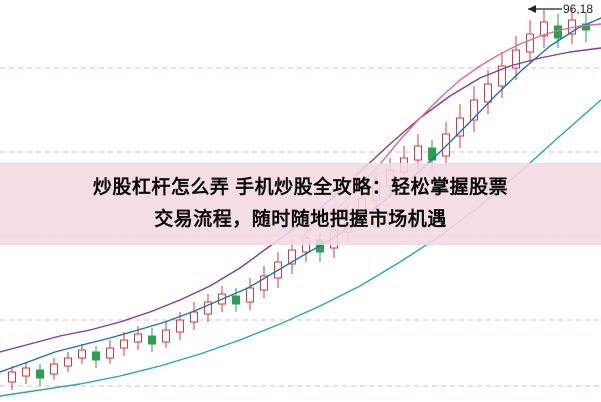  Describe the element at coordinates (300, 187) in the screenshot. I see `title-line-1: 炒股杠杆怎么弄 手机炒股全攻略：轻松掌握股票` at that location.